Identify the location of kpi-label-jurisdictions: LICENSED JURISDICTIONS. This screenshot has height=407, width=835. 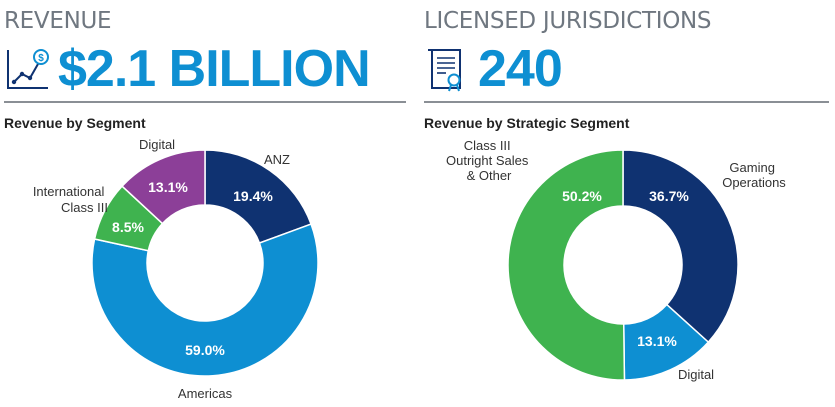
(568, 21).